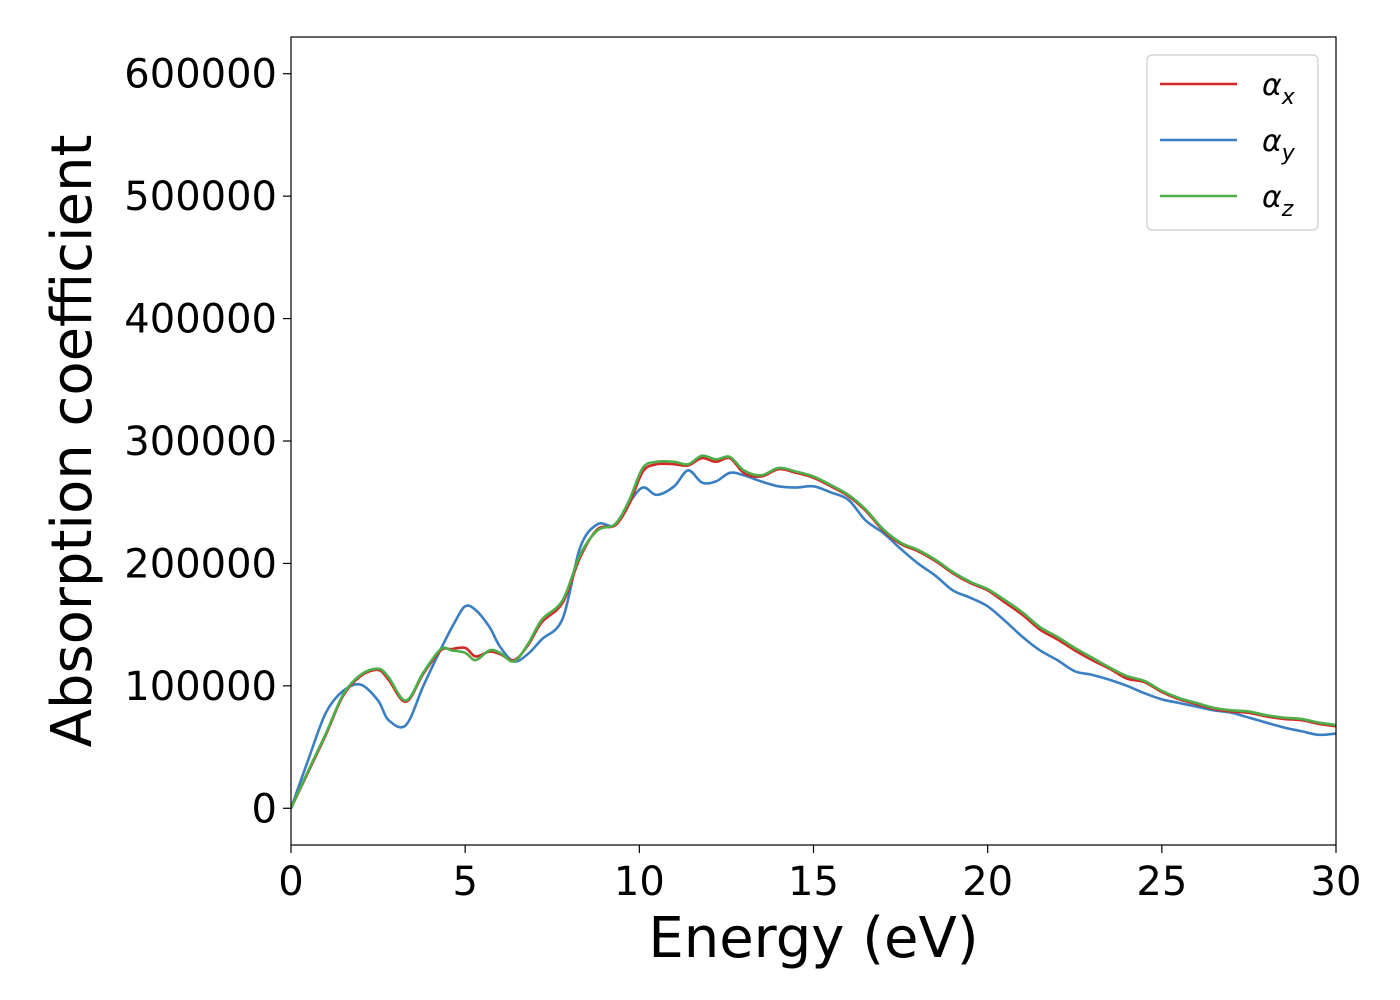 The image size is (1400, 1000). I want to click on x-axis-label: Energy (eV), so click(813, 938).